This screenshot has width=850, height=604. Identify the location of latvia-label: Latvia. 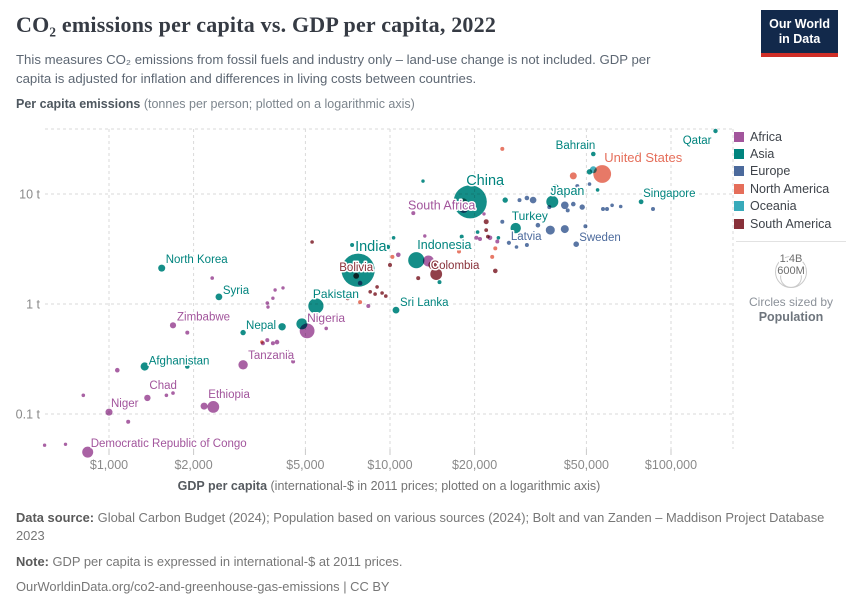
(526, 236).